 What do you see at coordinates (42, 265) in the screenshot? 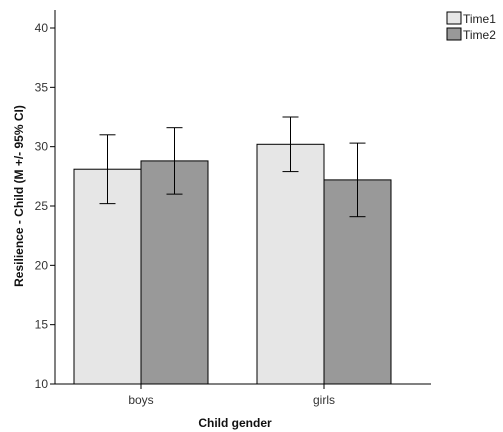
I see `y-tick-label: 20` at bounding box center [42, 265].